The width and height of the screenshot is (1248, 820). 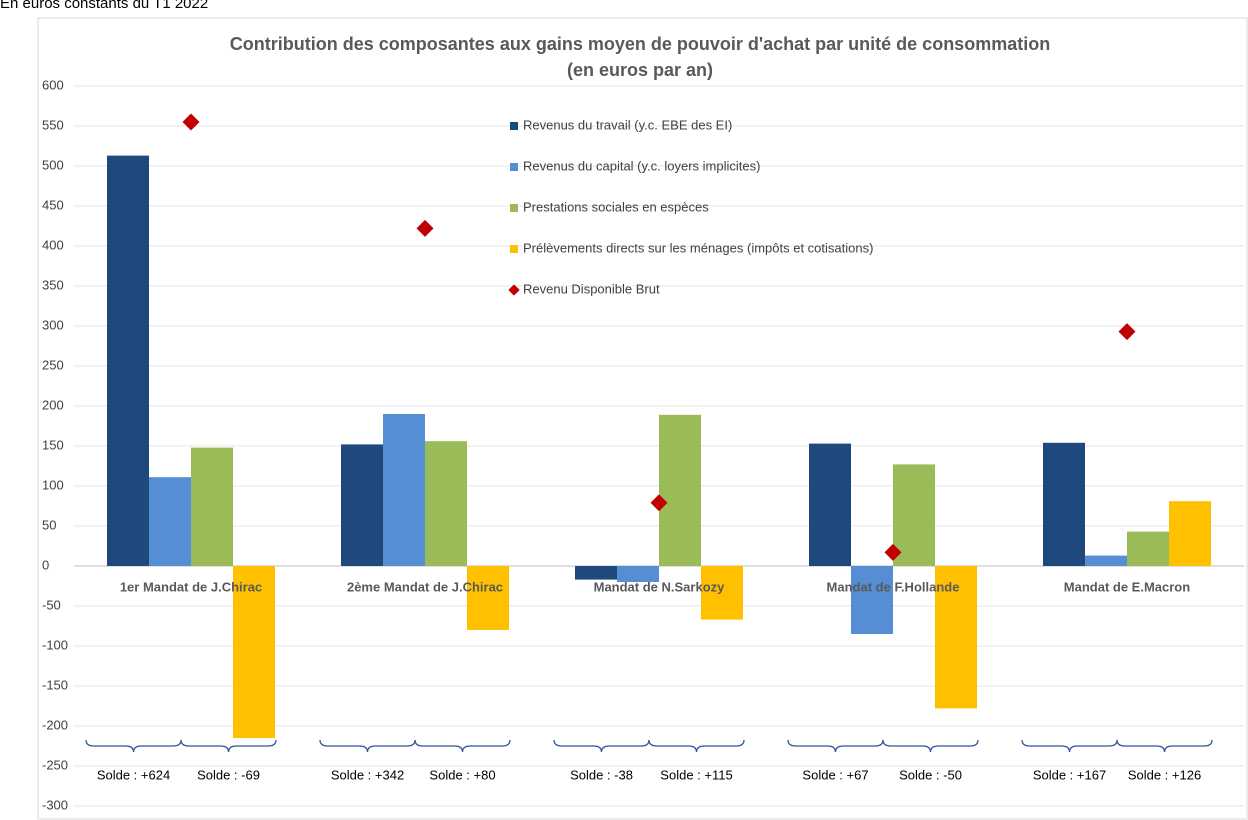 I want to click on y-tick-label: 400, so click(x=53, y=244).